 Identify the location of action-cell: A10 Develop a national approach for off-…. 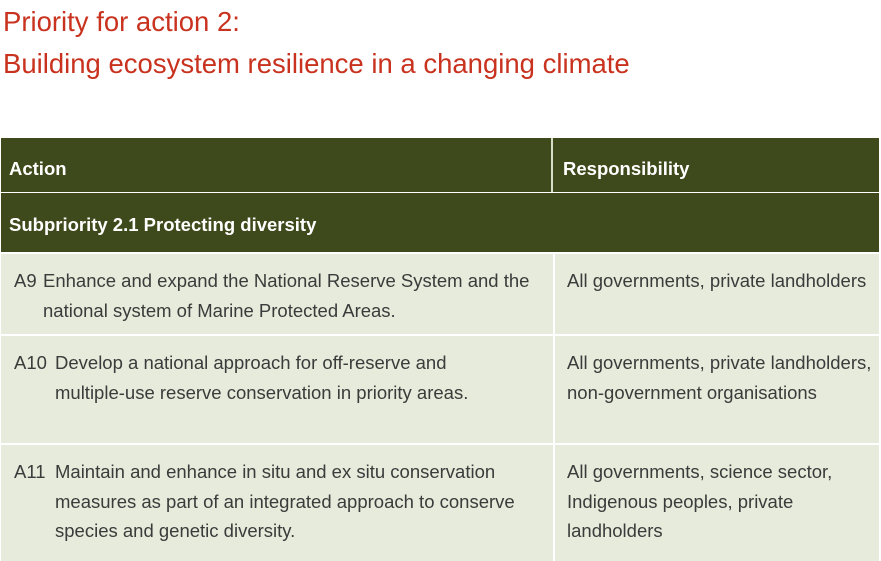
(277, 389).